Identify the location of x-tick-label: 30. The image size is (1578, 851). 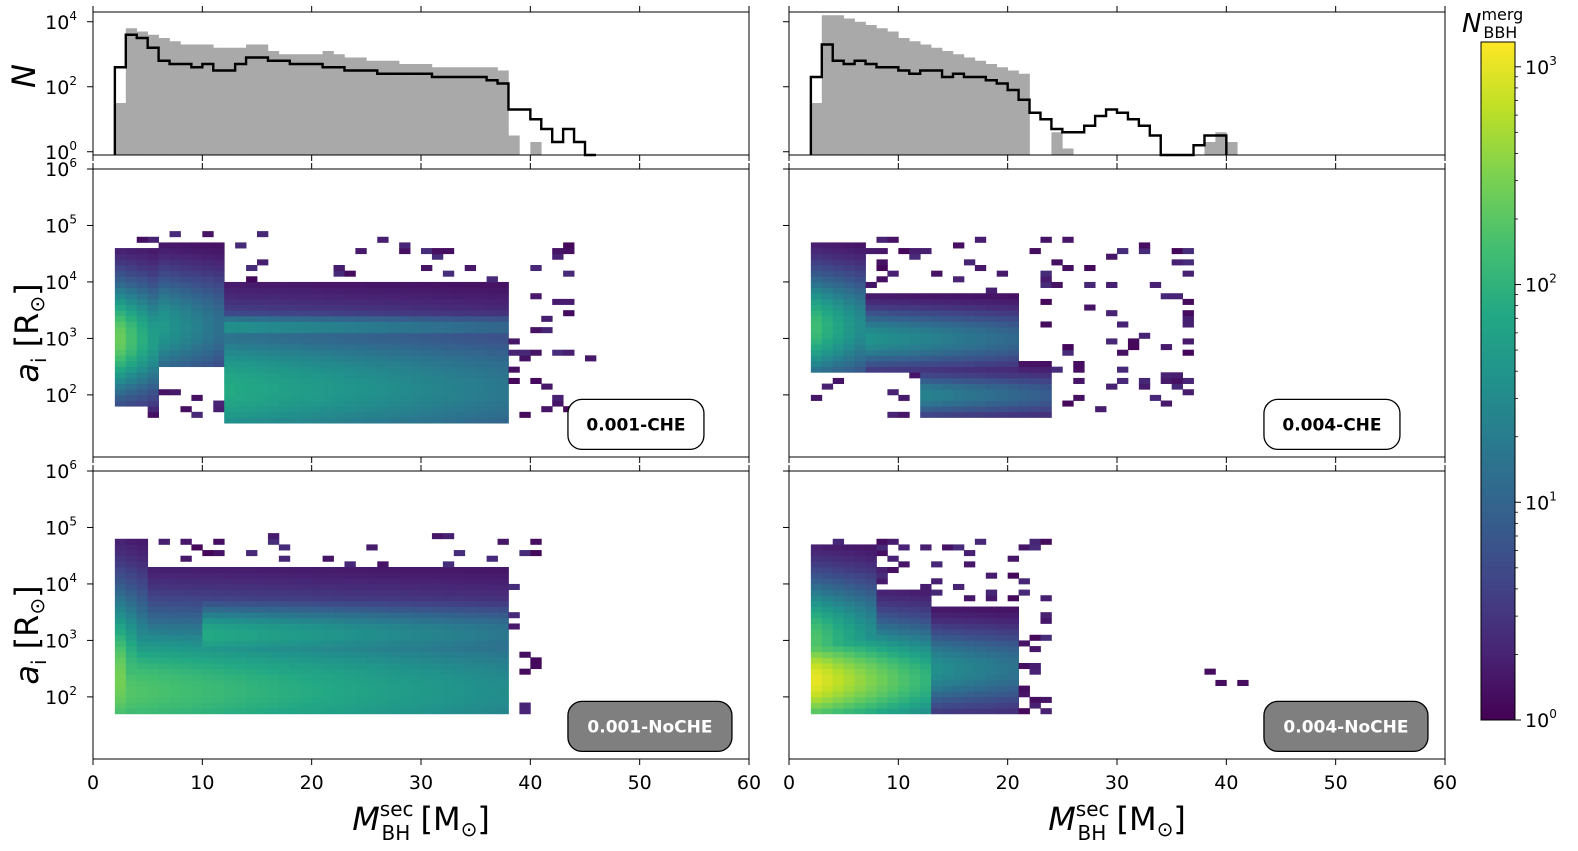
(1117, 783).